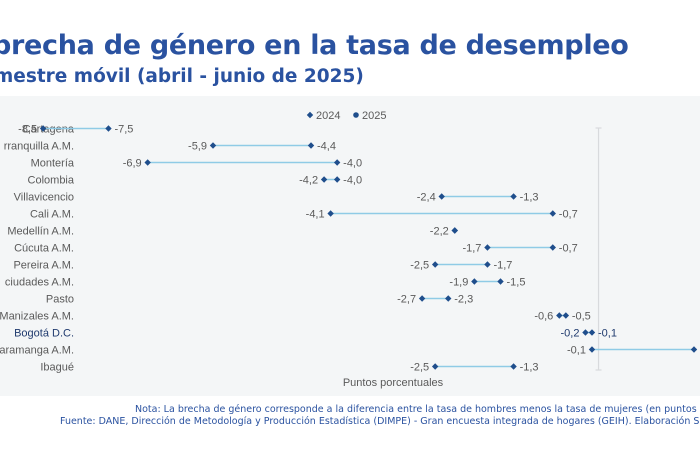  Describe the element at coordinates (463, 300) in the screenshot. I see `value-label: -2,3` at that location.